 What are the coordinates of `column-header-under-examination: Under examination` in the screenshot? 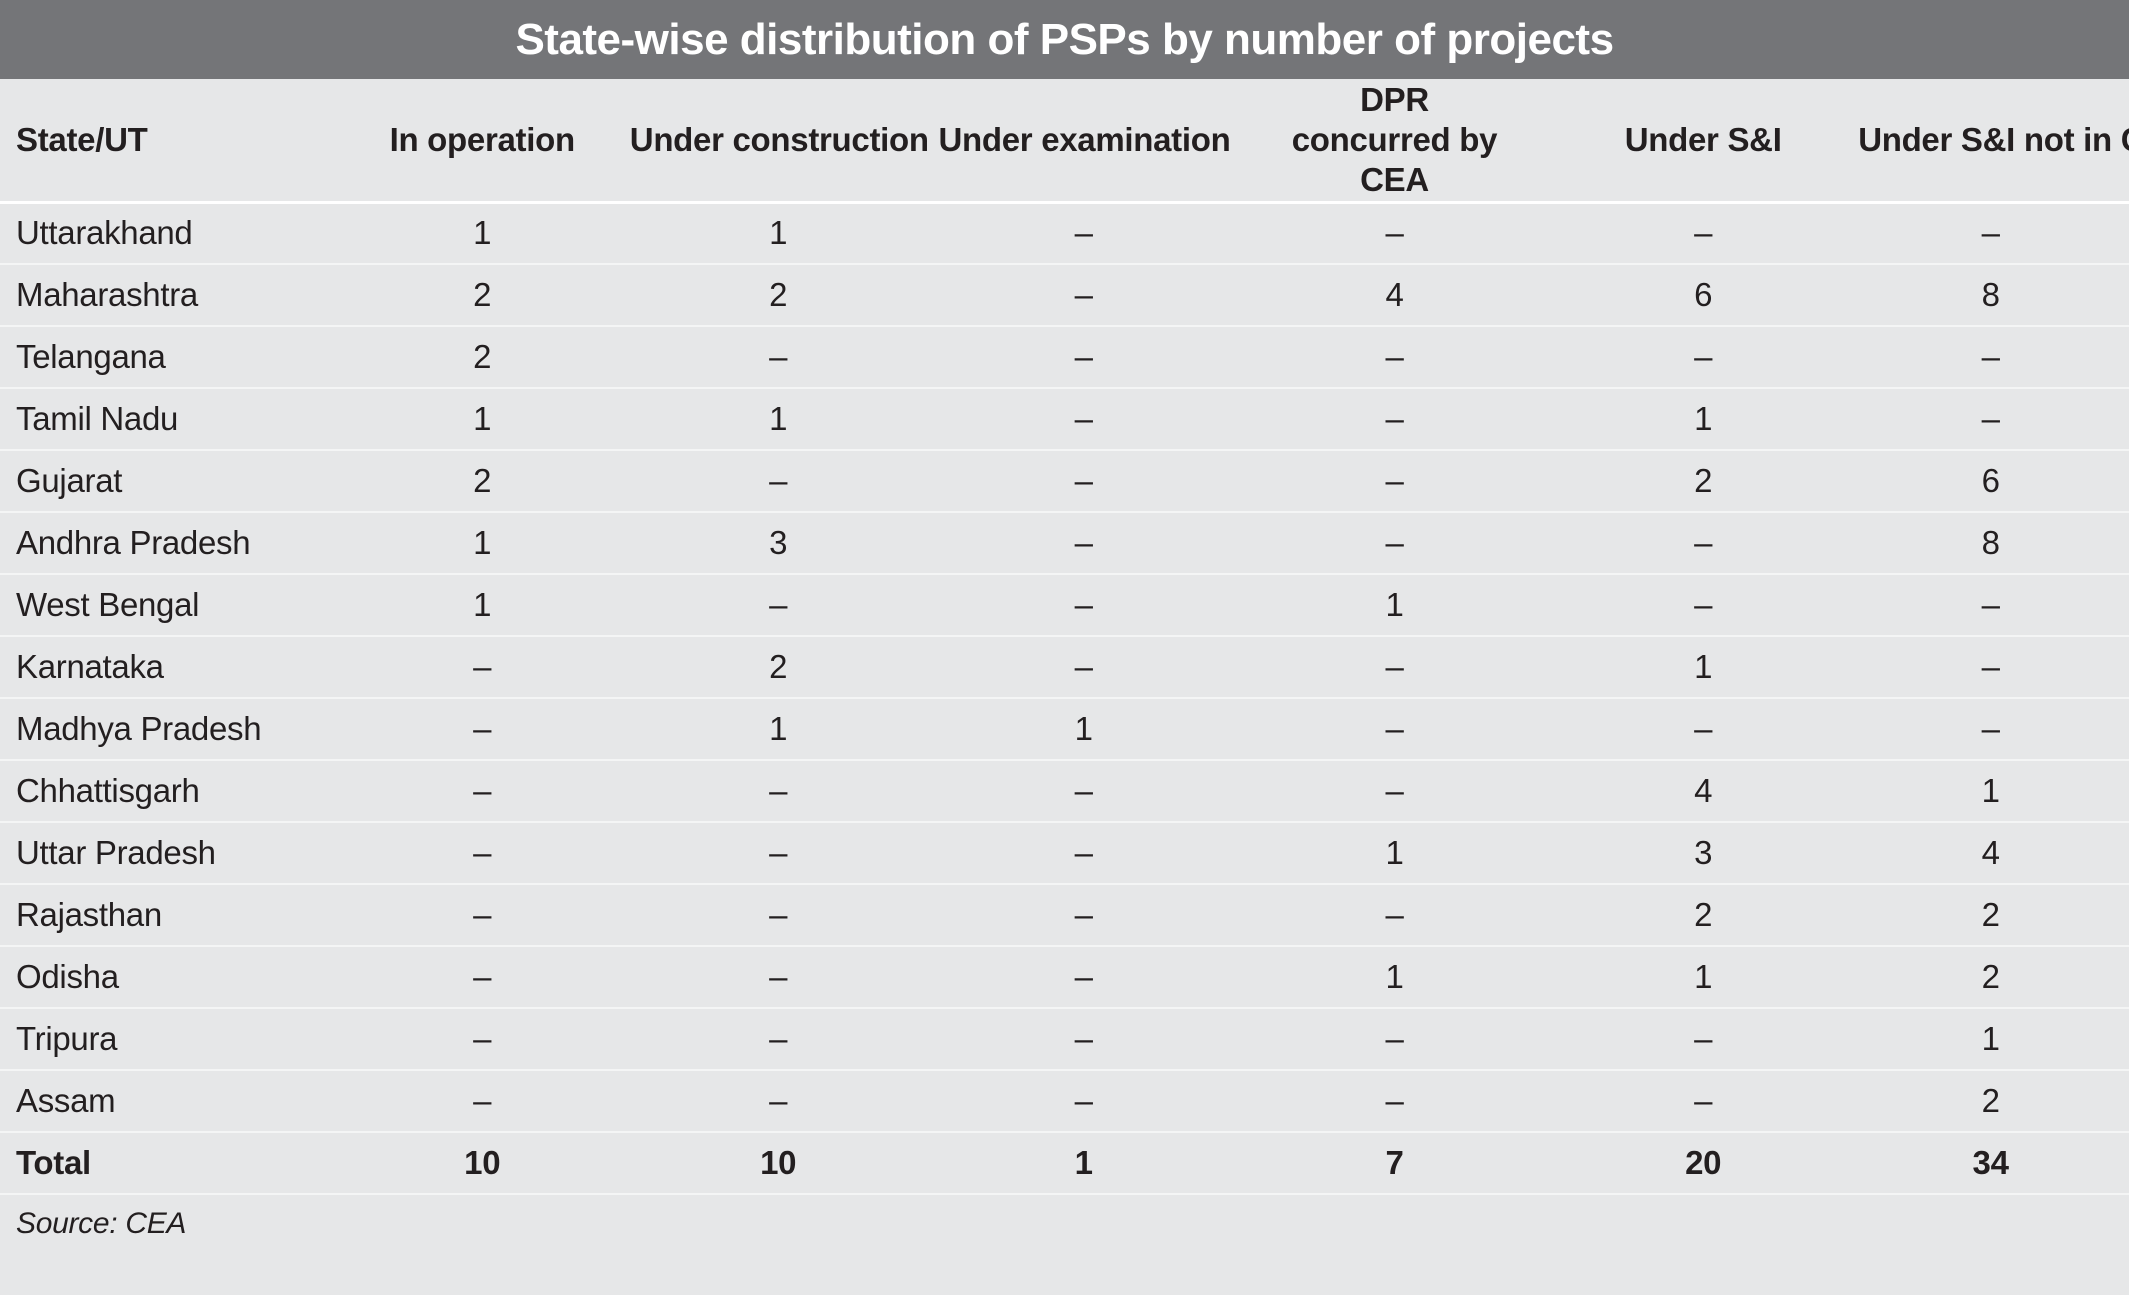 It's located at (1083, 141).